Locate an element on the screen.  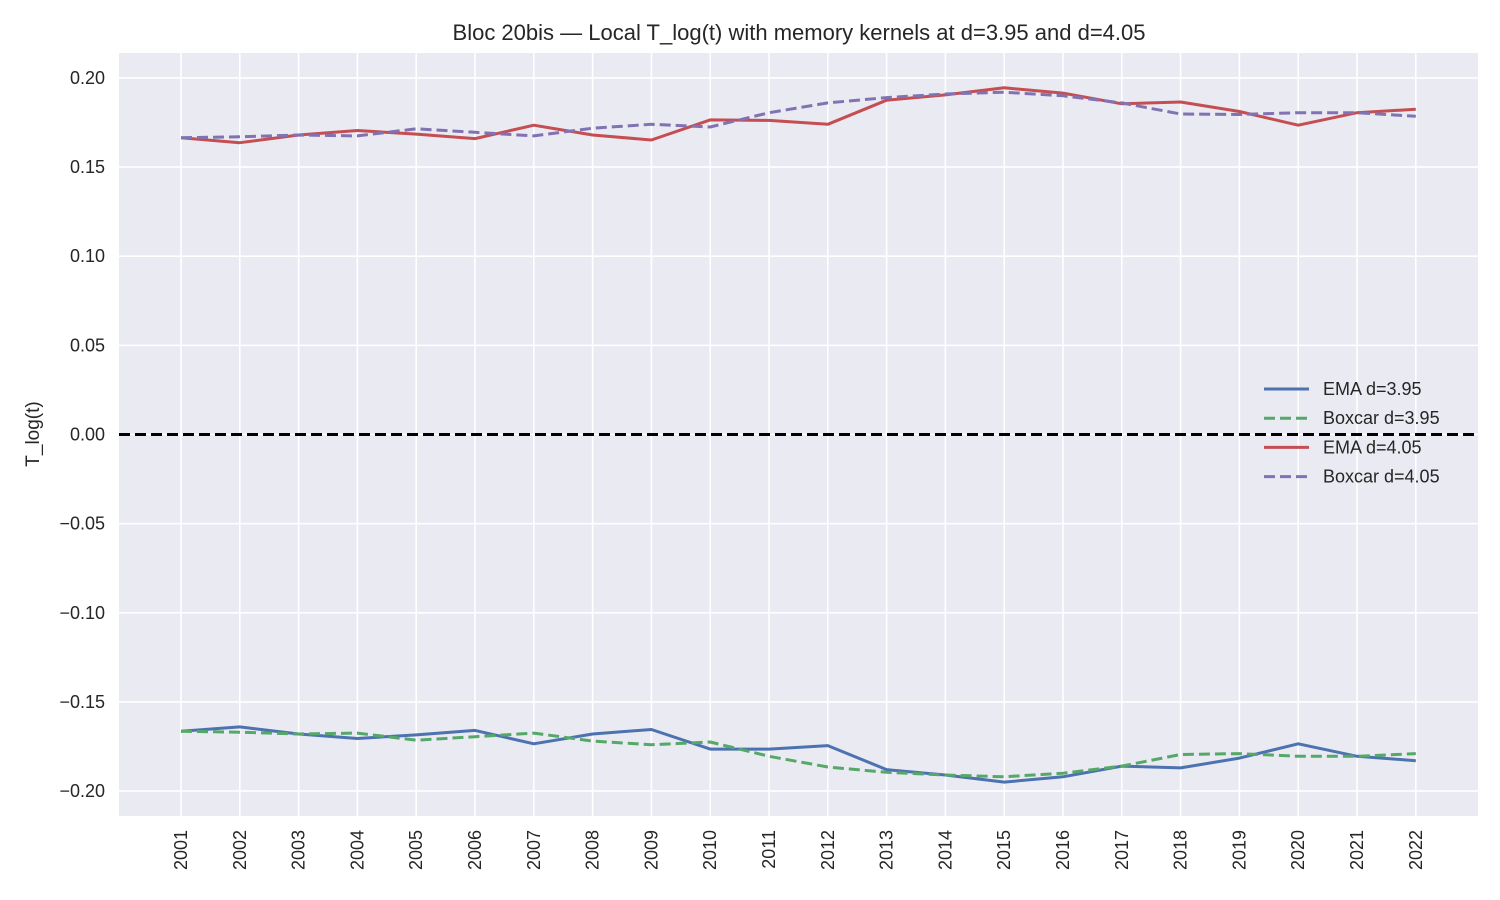
x-tick-label: 2022 is located at coordinates (1416, 850).